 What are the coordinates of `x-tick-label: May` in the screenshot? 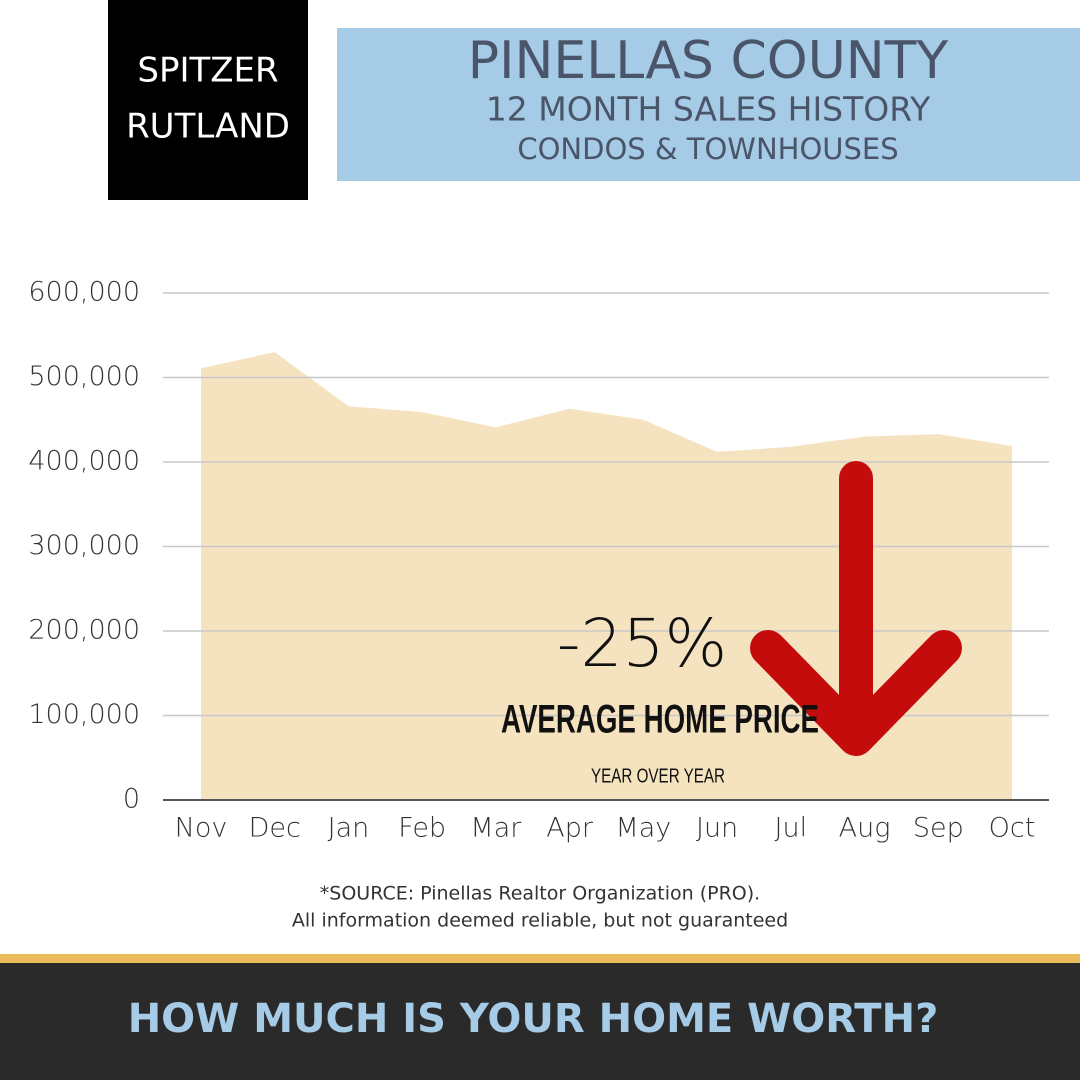 It's located at (643, 828).